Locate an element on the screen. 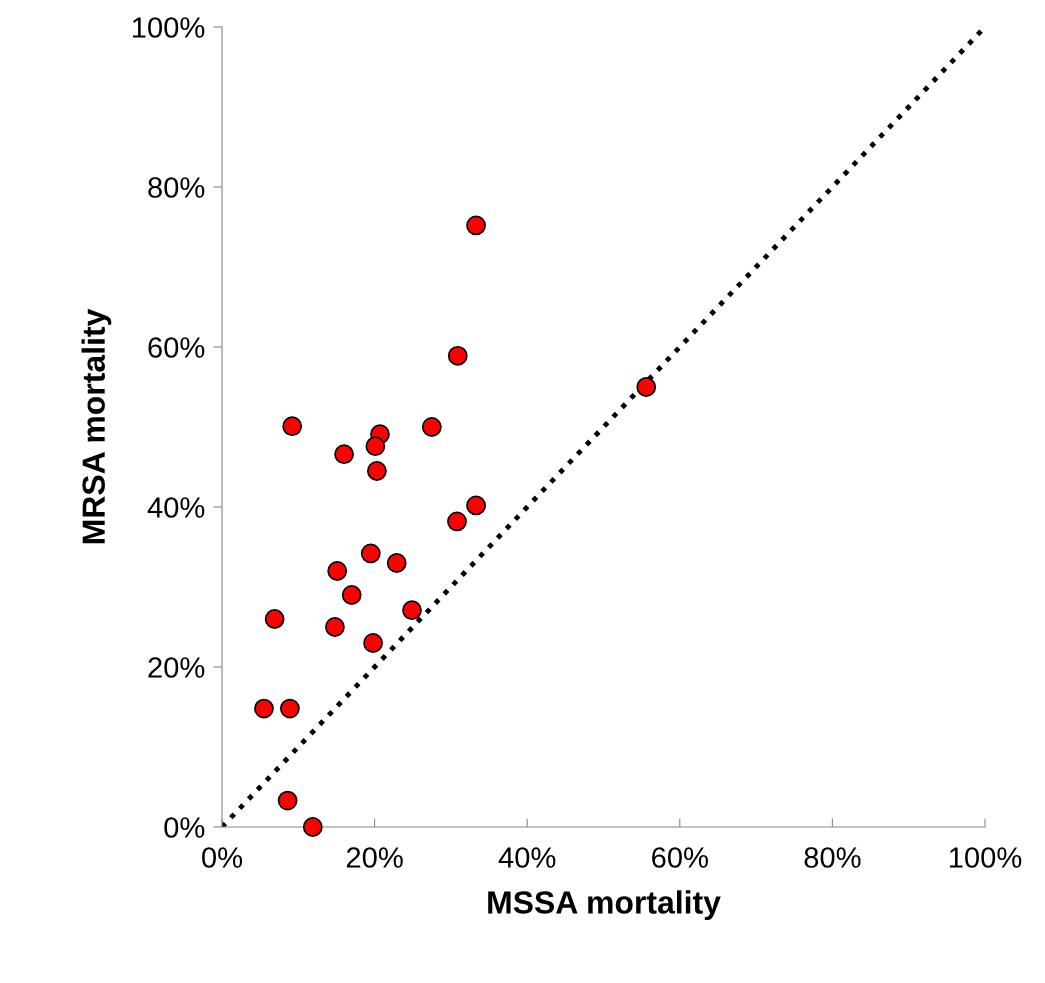 The image size is (1045, 983). y-tick-label: 60% is located at coordinates (176, 347).